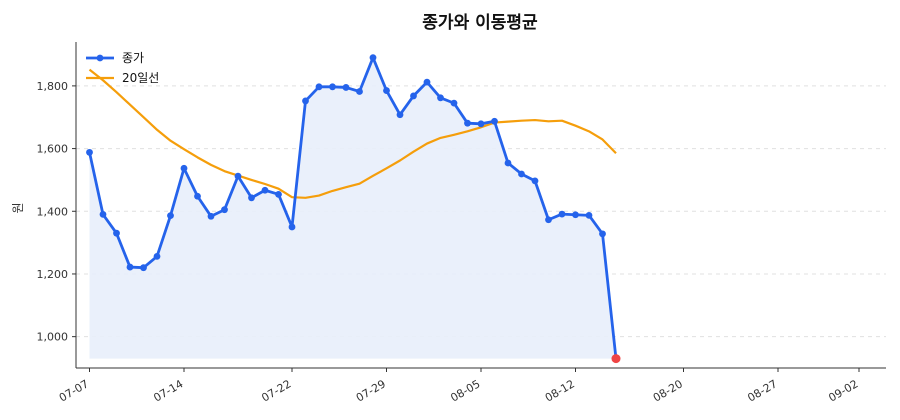 This screenshot has height=420, width=900. Describe the element at coordinates (53, 274) in the screenshot. I see `y-tick-label: 1,200` at that location.